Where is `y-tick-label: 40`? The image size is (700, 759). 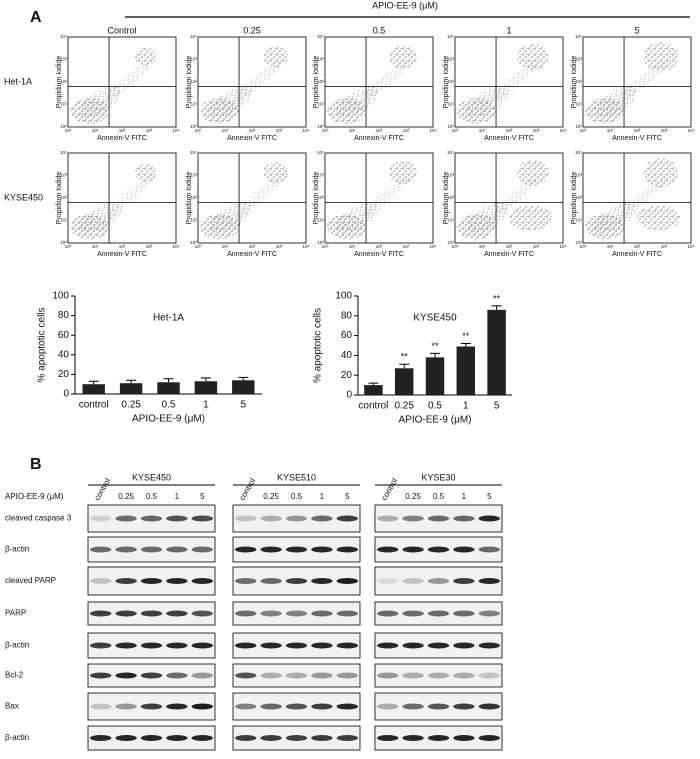 y-tick-label: 40 is located at coordinates (347, 355).